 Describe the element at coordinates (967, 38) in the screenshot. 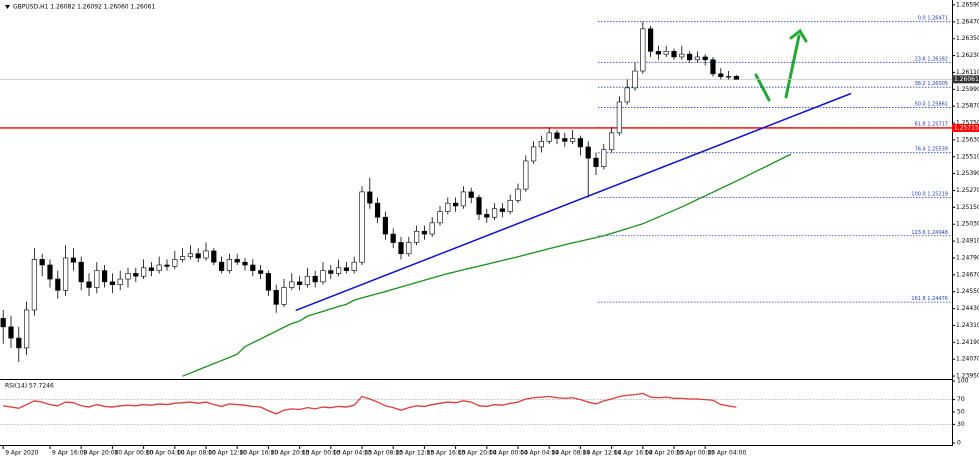

I see `y-tick-label: 1.26350` at that location.